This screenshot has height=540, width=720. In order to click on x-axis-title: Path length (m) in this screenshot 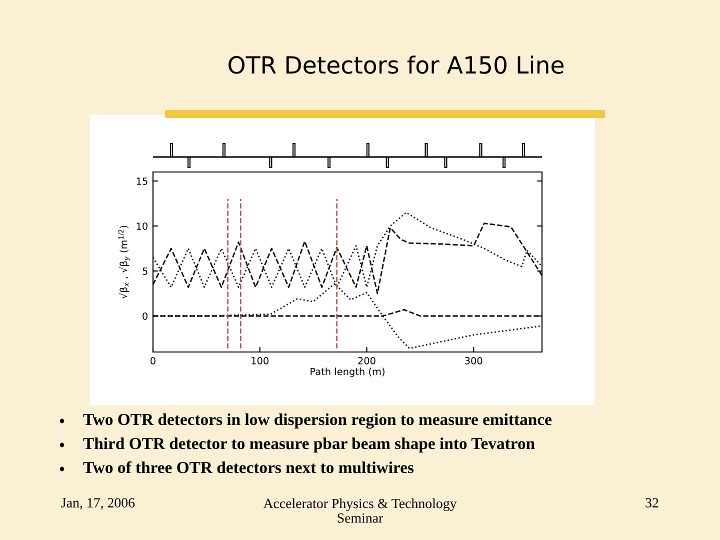, I will do `click(347, 373)`.